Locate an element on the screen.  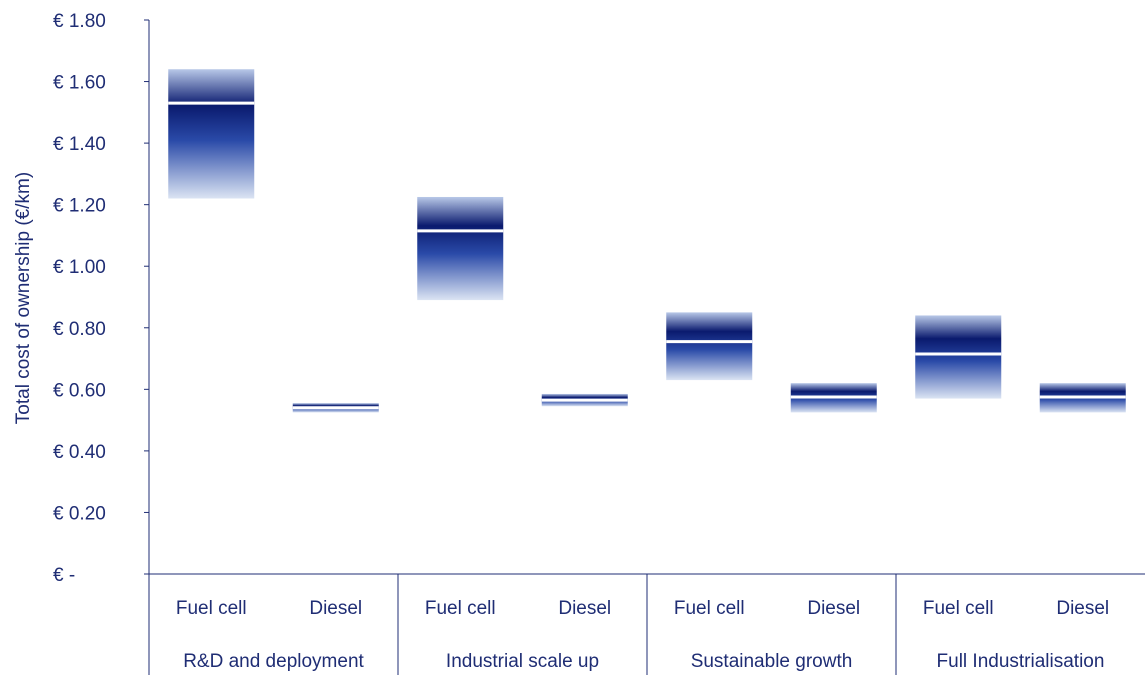
y-tick-label: € 0.20 is located at coordinates (79, 513).